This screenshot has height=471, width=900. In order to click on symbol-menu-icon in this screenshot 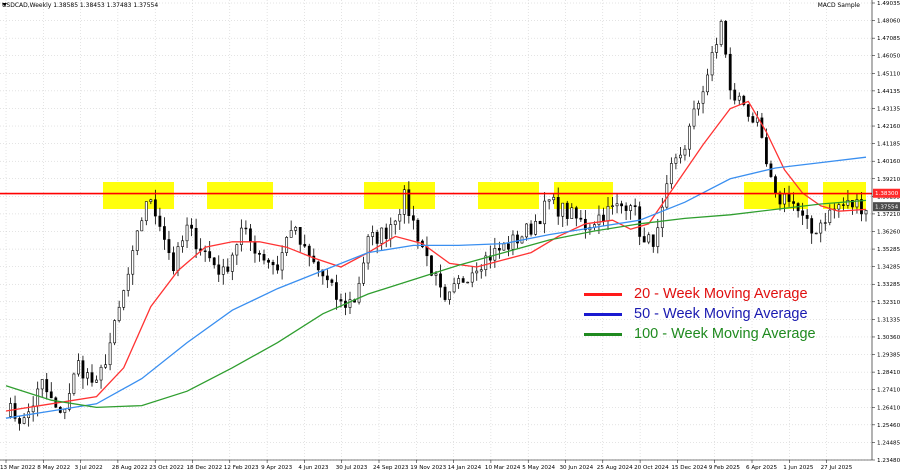, I will do `click(4, 4)`.